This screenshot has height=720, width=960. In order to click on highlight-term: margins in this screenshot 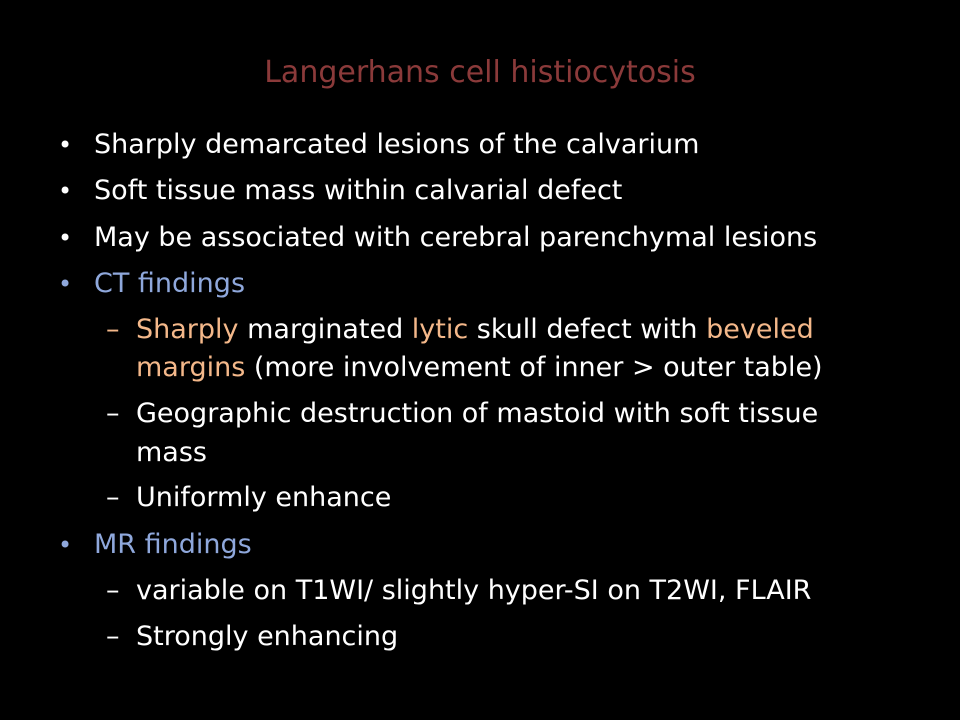, I will do `click(191, 367)`.